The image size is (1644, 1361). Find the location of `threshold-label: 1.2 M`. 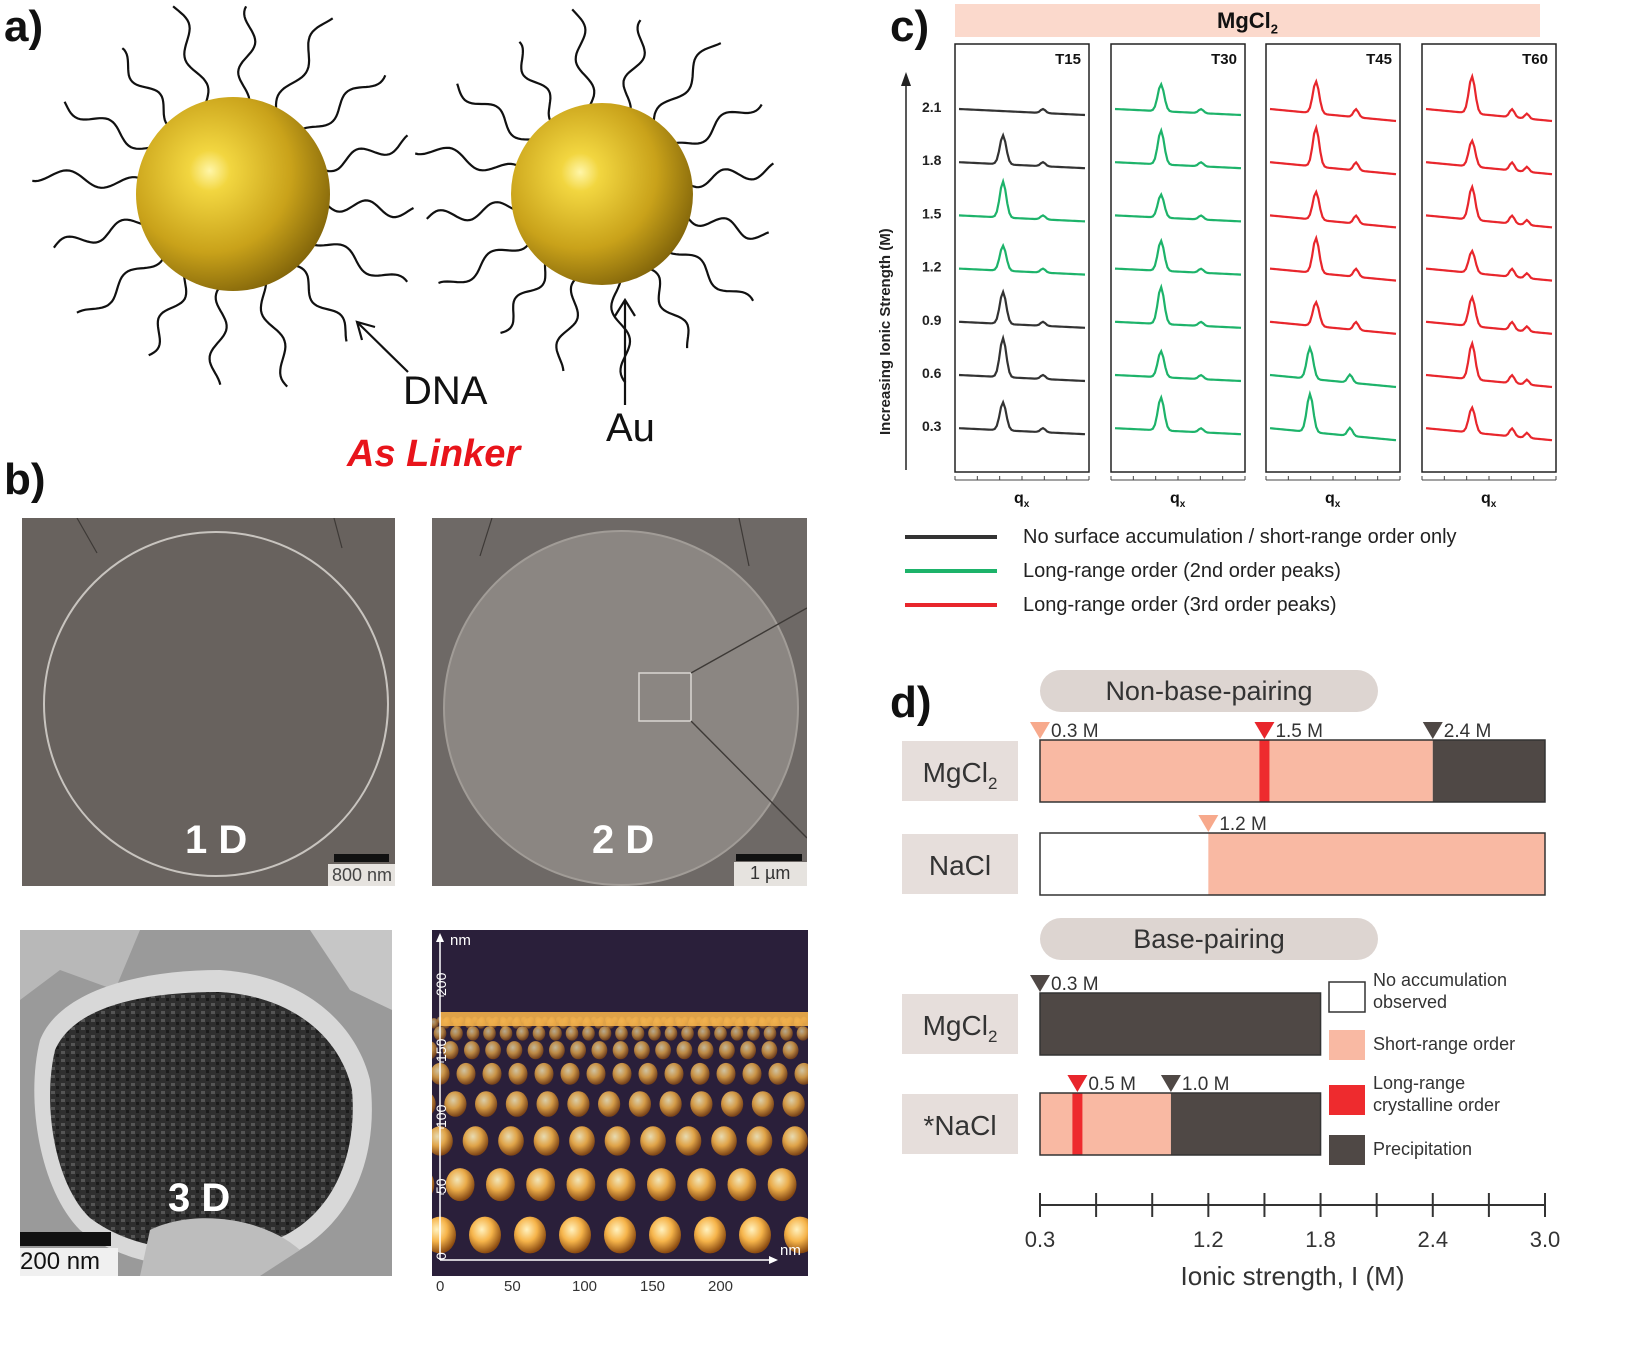

threshold-label: 1.2 M is located at coordinates (1243, 824).